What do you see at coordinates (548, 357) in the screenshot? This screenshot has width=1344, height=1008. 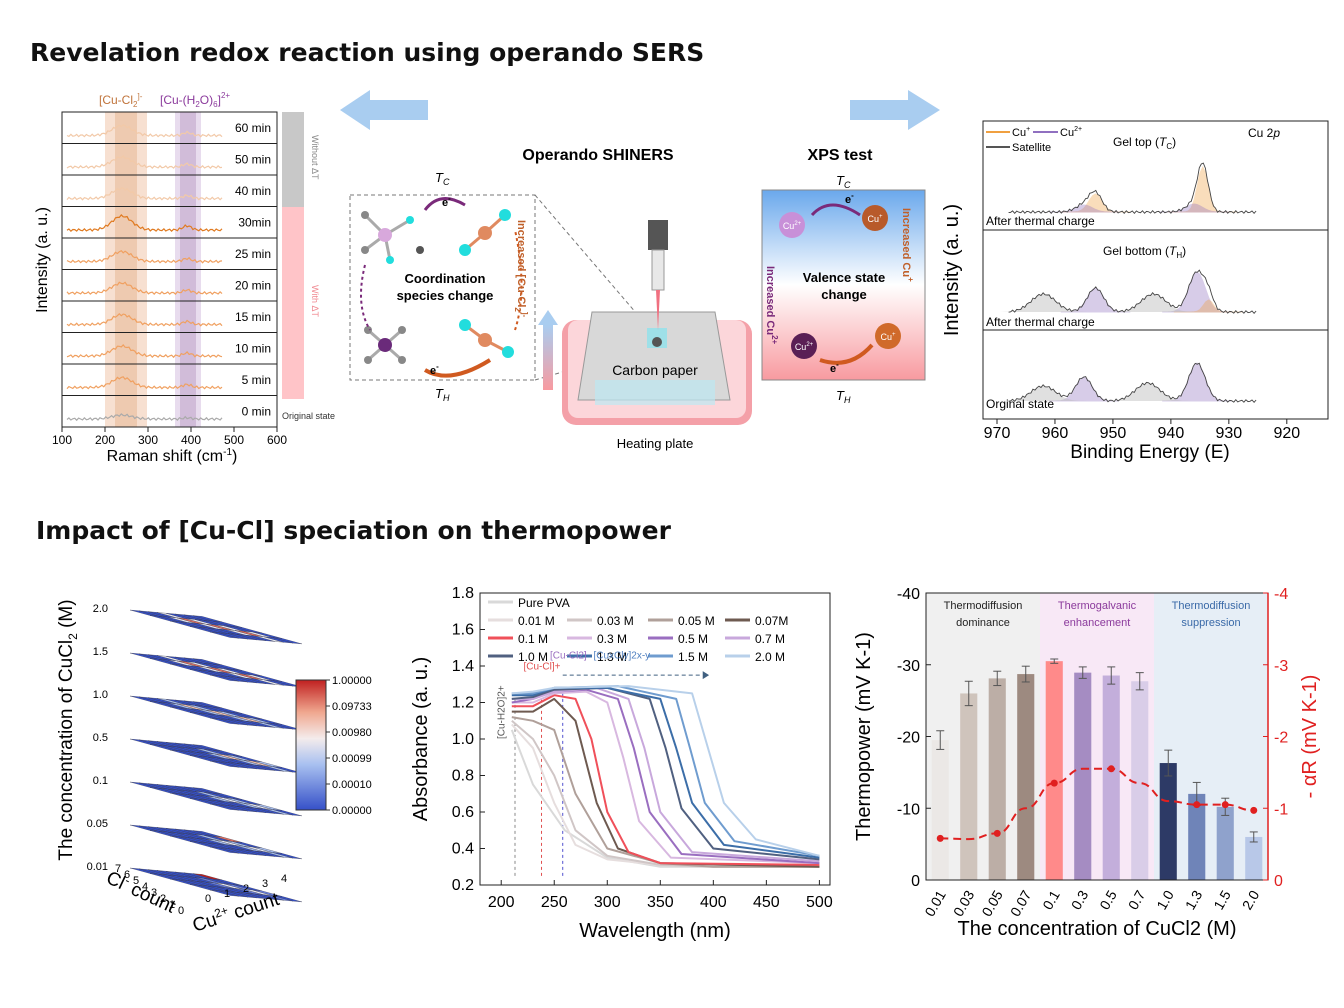 I see `up-gradient-arrow-icon` at bounding box center [548, 357].